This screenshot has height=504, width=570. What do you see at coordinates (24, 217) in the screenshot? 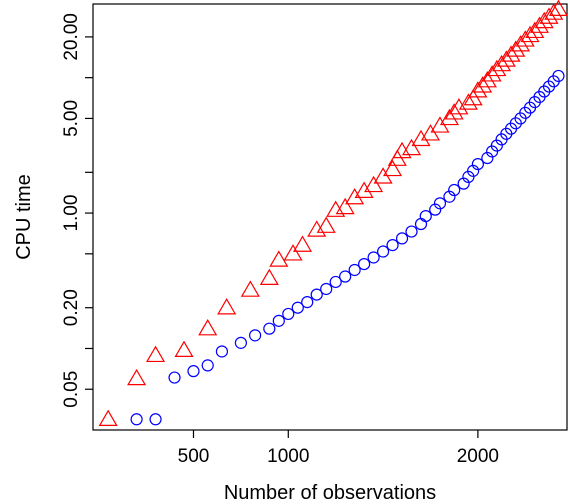
I see `y-axis-label: CPU time` at bounding box center [24, 217].